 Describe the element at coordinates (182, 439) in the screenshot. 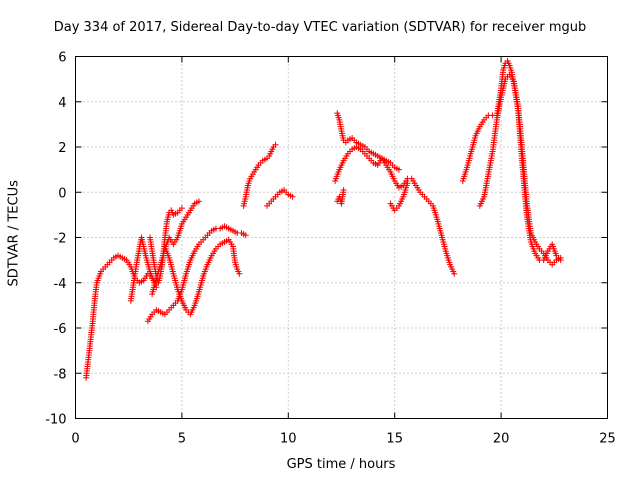

I see `x-tick-label: 5` at that location.